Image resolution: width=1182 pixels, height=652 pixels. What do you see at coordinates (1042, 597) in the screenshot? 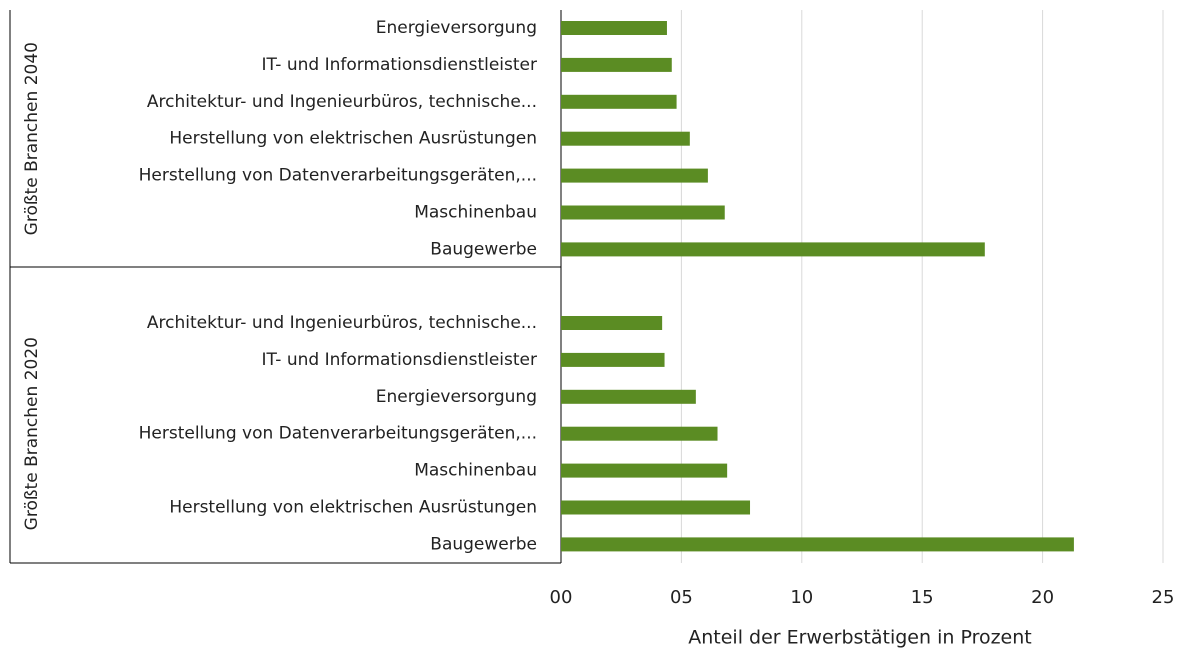
I see `x-tick-label: 20` at bounding box center [1042, 597].